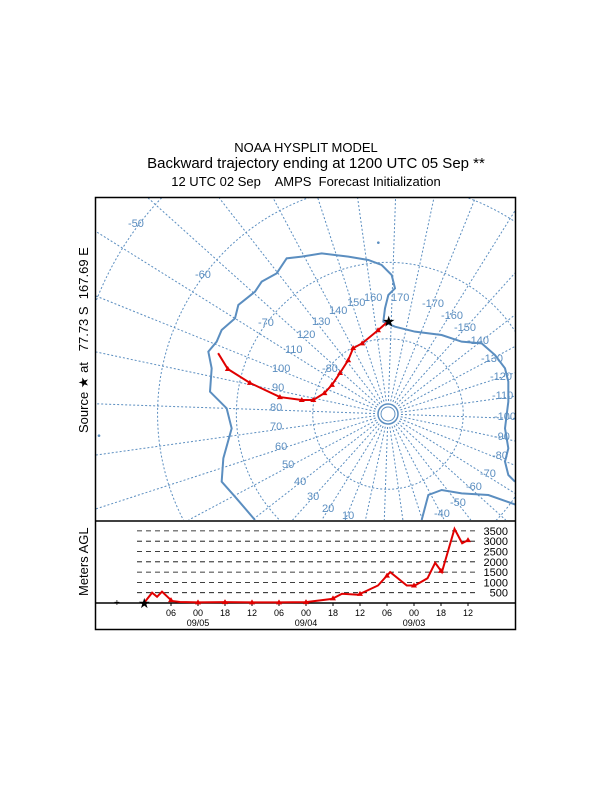  Describe the element at coordinates (300, 482) in the screenshot. I see `longitude-label: 40` at that location.